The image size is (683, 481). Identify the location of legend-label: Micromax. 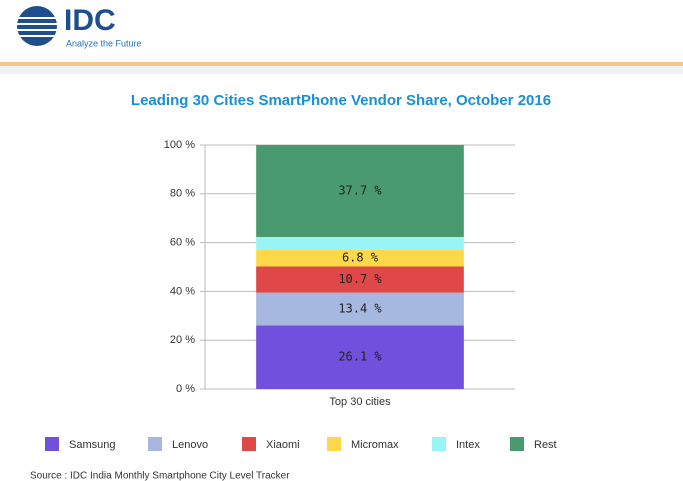
(375, 445).